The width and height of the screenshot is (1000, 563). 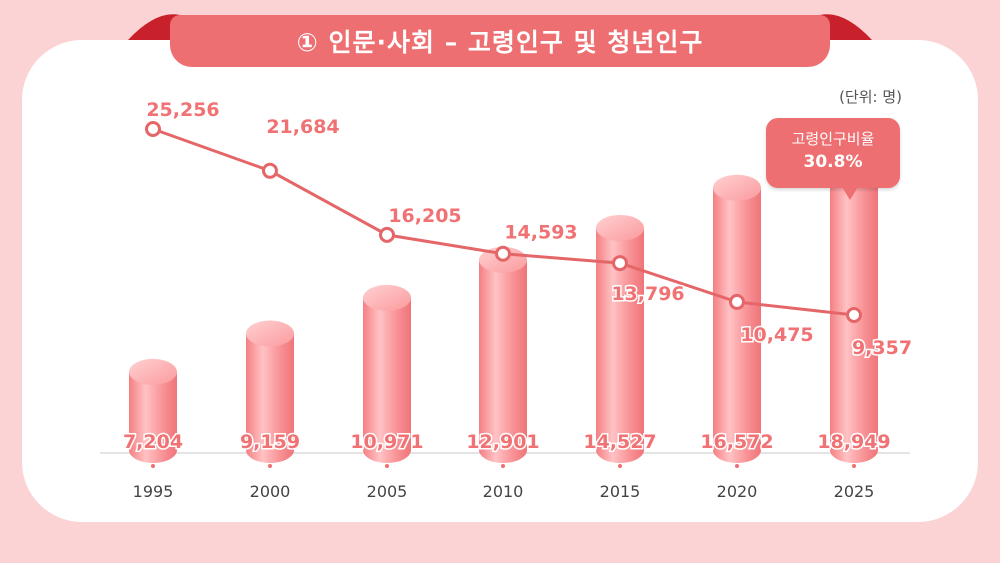 I want to click on bar-value-label: 9,159, so click(x=270, y=442).